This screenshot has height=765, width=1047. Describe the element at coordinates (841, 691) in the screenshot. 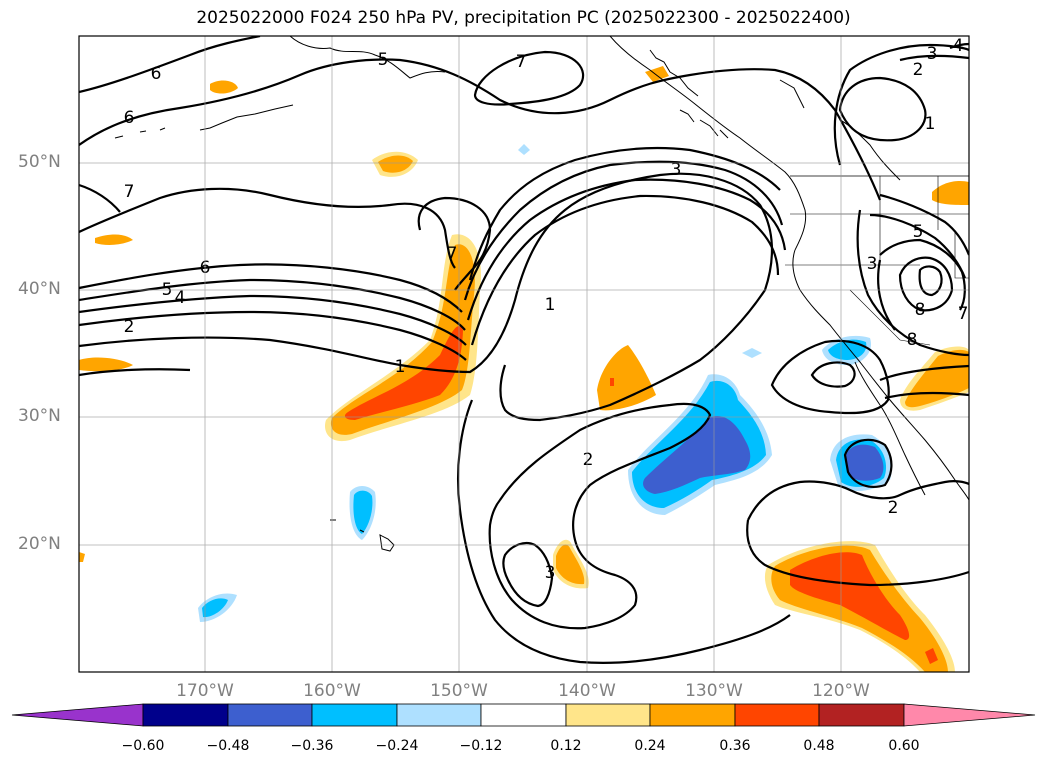

I see `lon-label: 120°W` at that location.